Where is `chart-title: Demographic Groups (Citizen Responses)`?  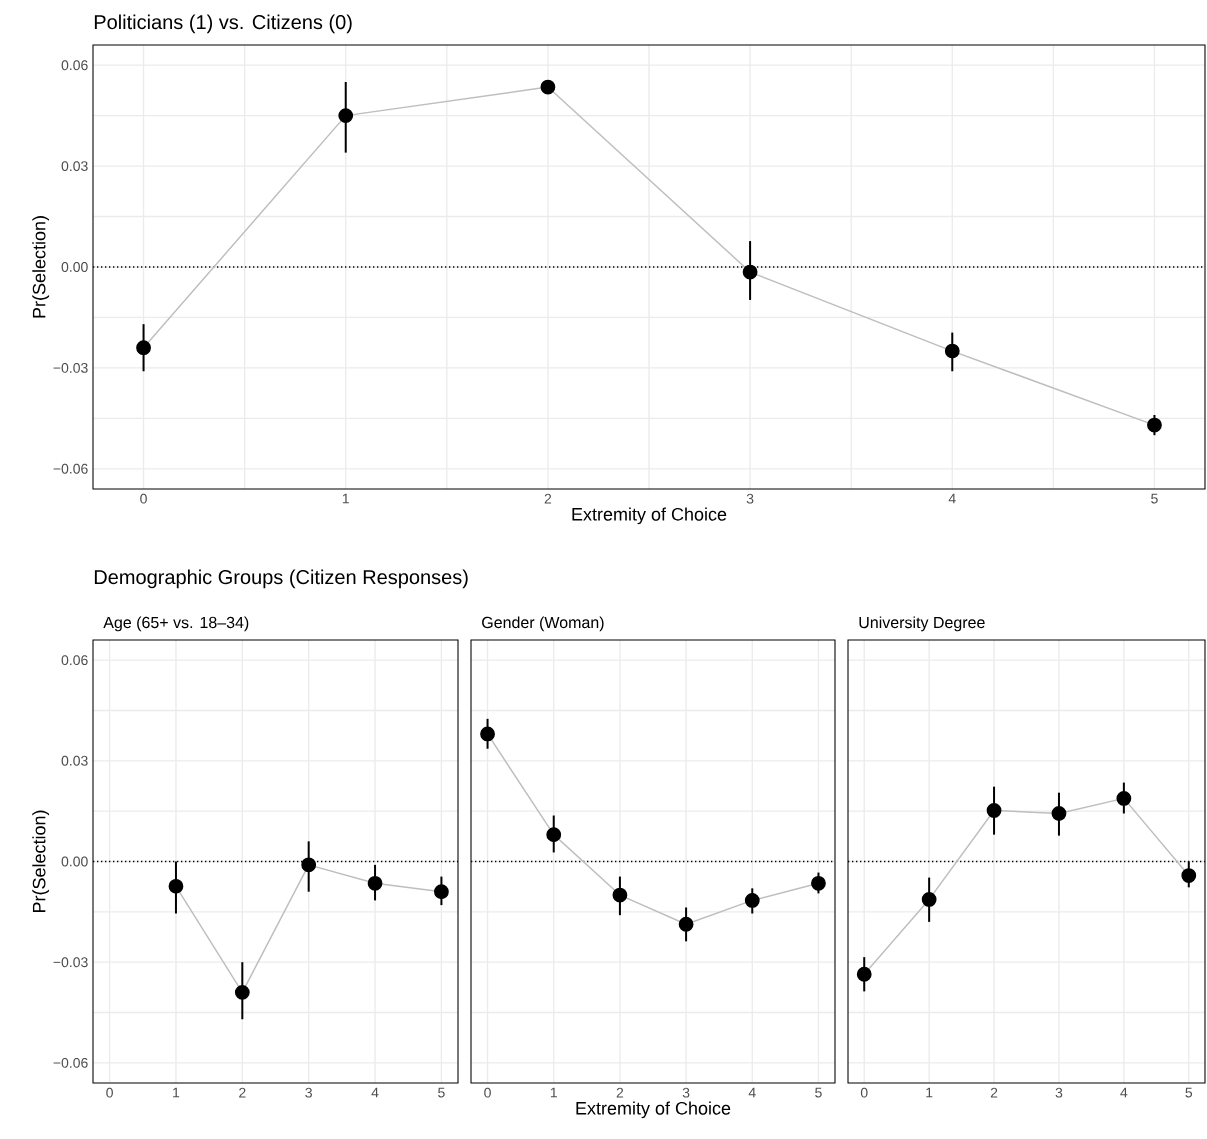 chart-title: Demographic Groups (Citizen Responses) is located at coordinates (281, 579).